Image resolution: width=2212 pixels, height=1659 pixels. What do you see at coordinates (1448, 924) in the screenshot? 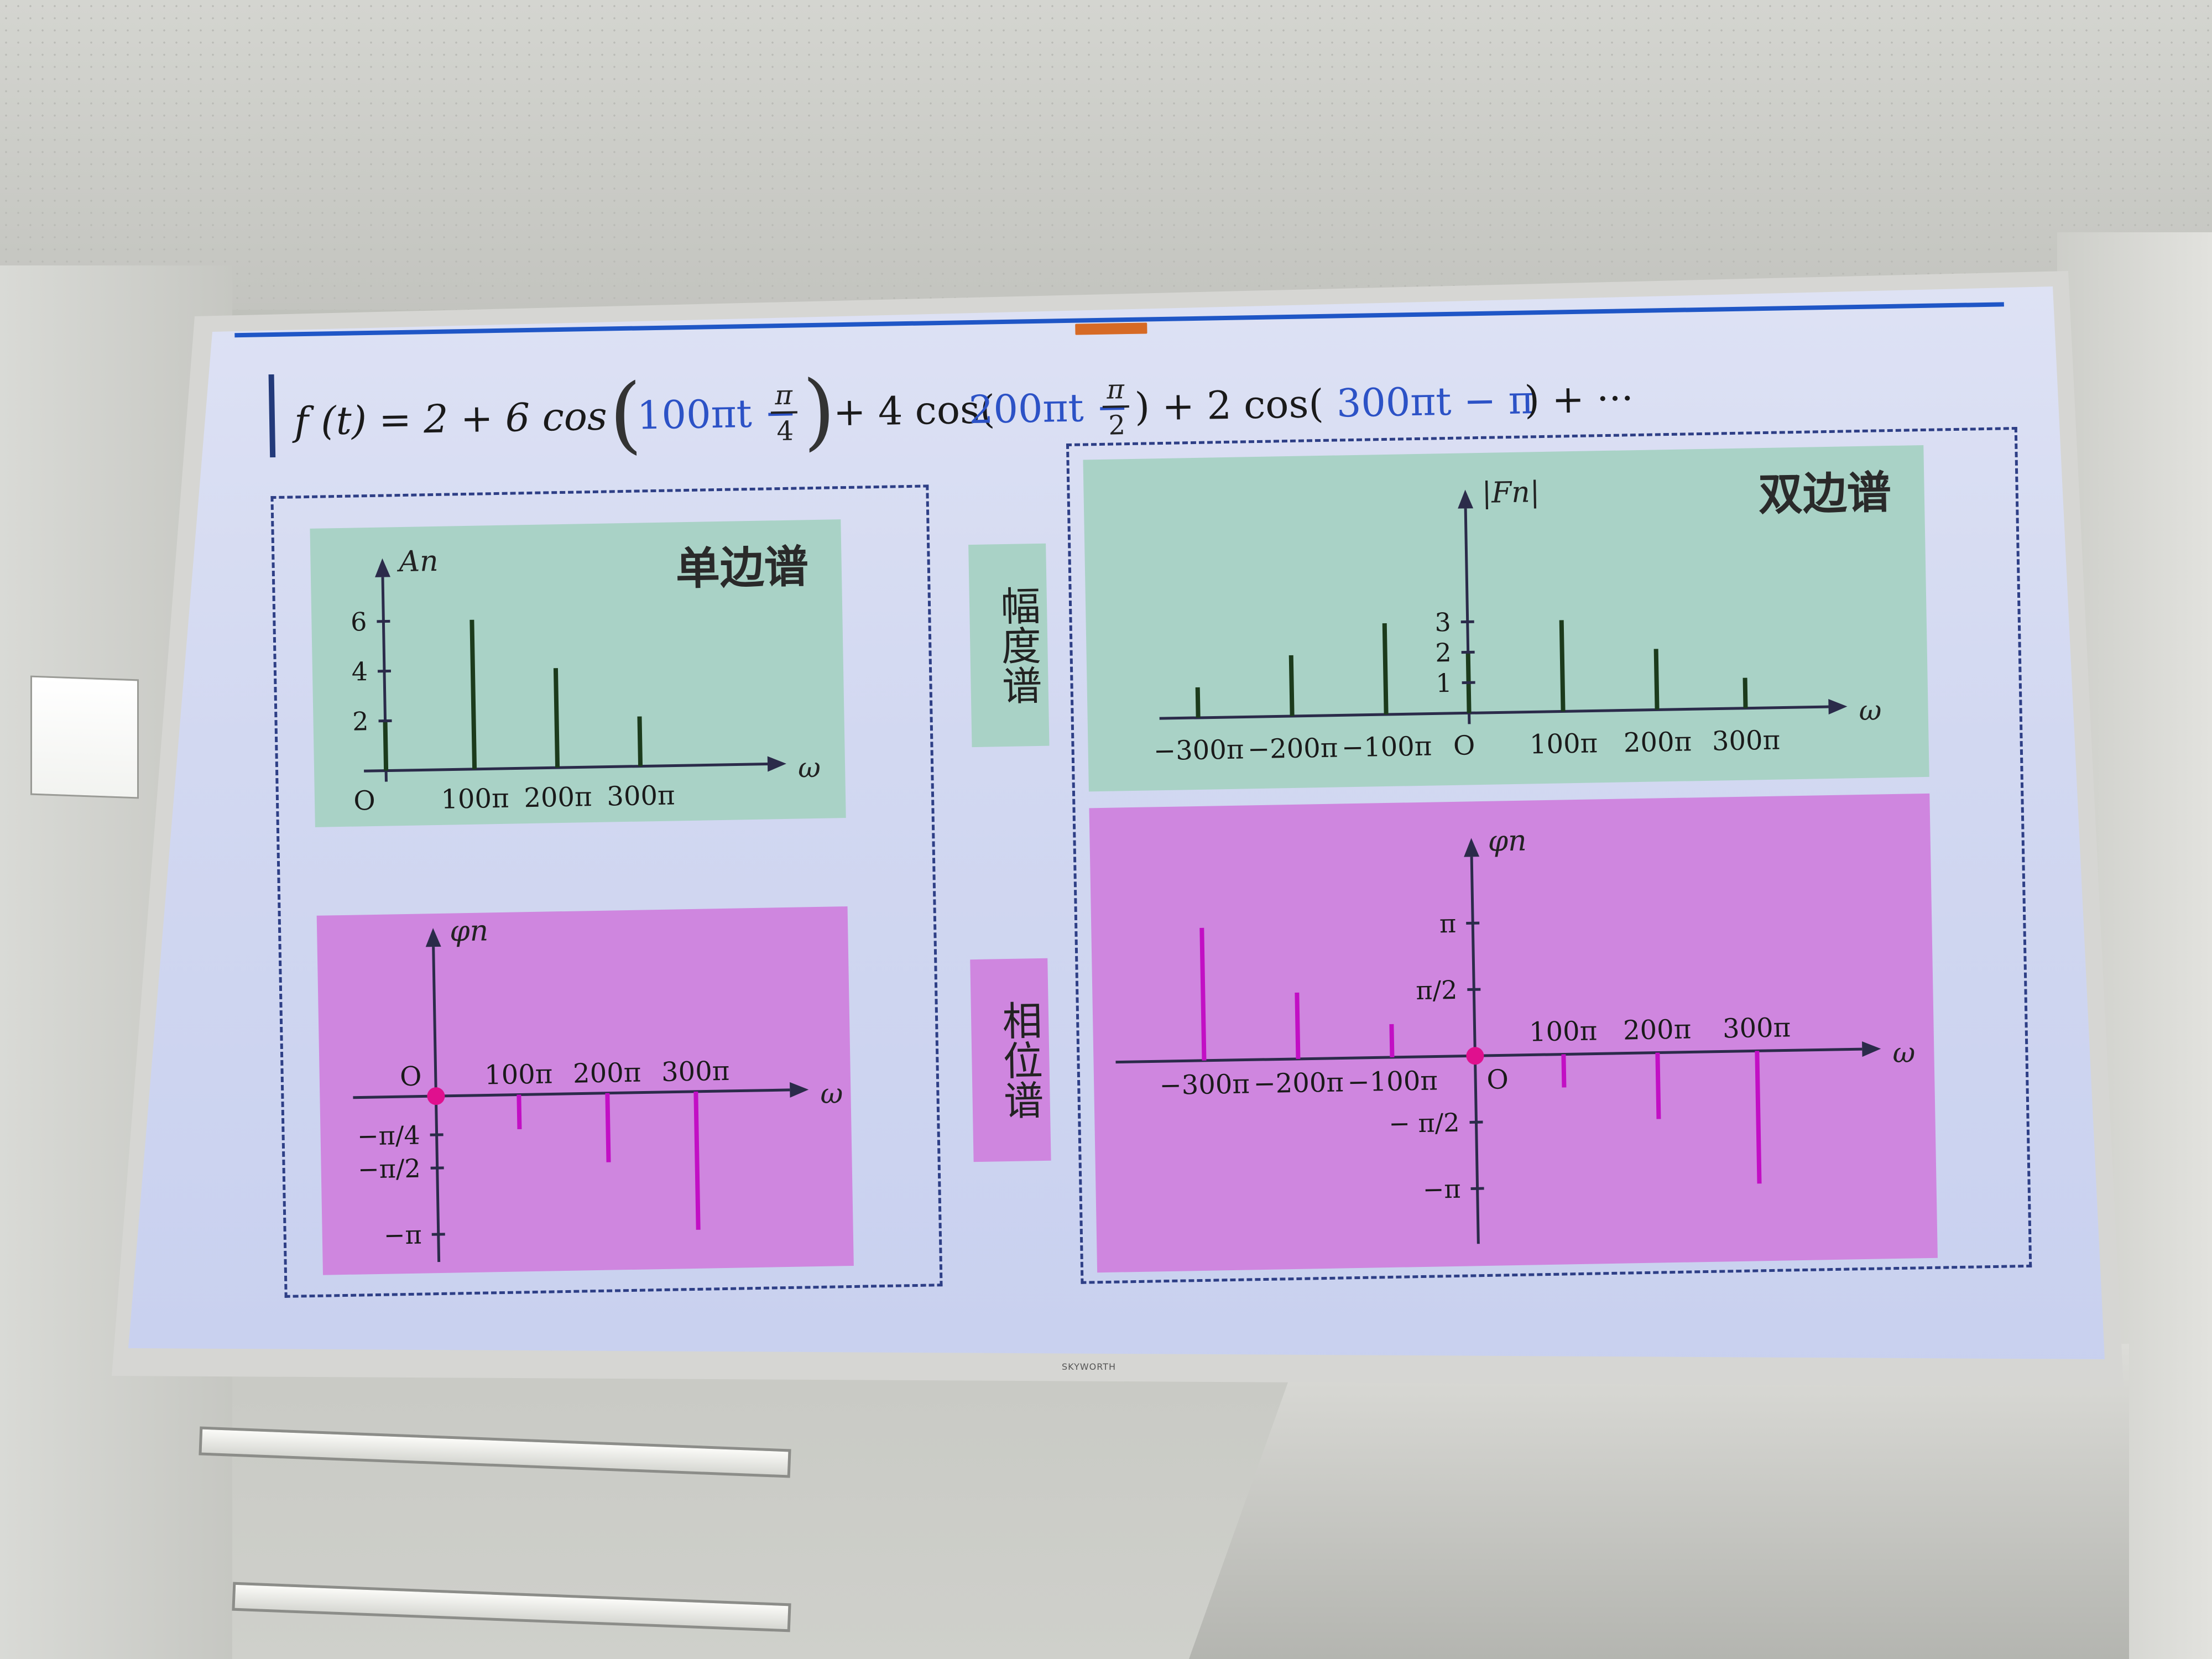
I see `y-tick-label: π` at bounding box center [1448, 924].